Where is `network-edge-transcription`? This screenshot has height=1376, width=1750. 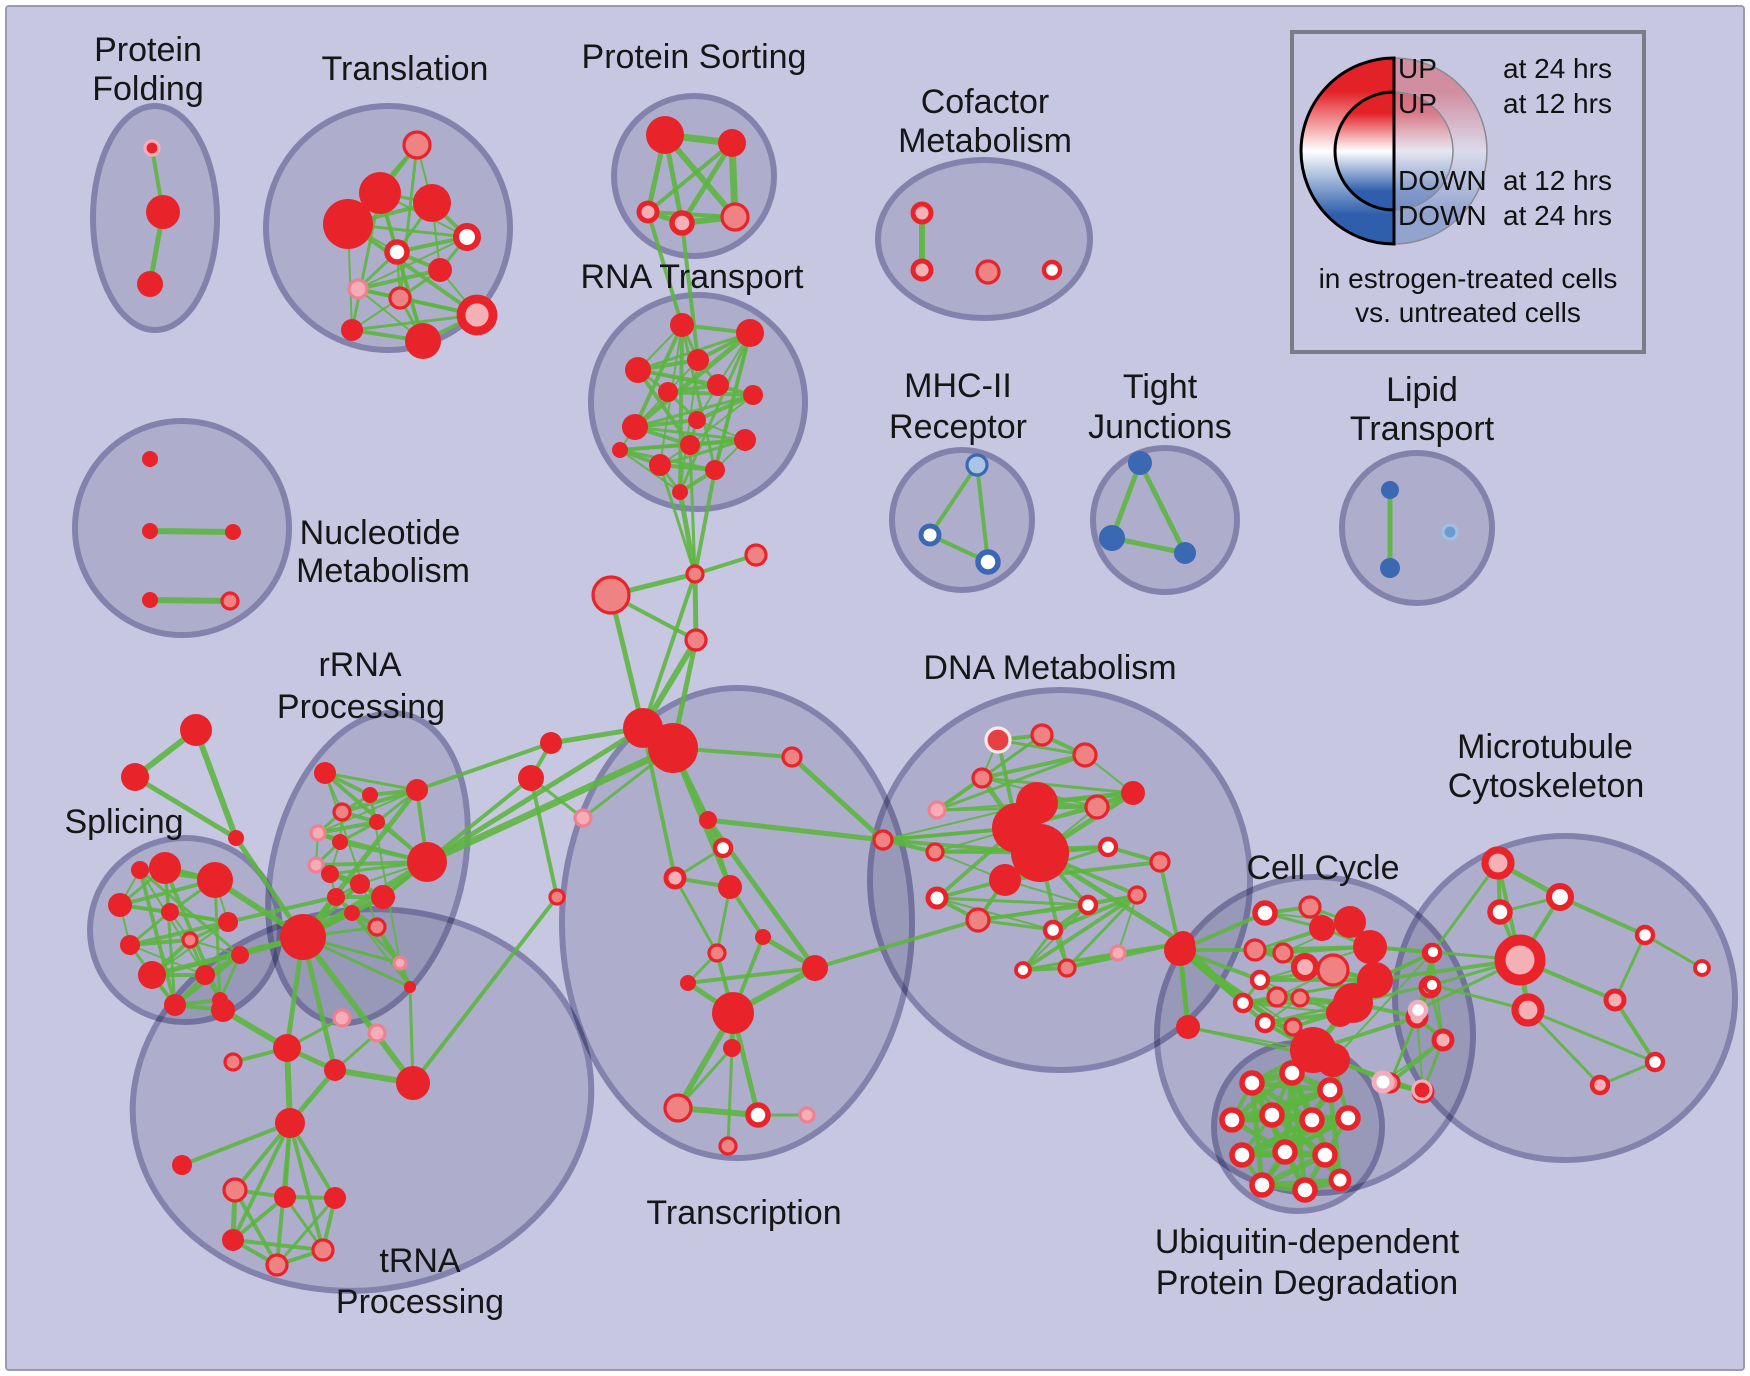 network-edge-transcription is located at coordinates (696, 915).